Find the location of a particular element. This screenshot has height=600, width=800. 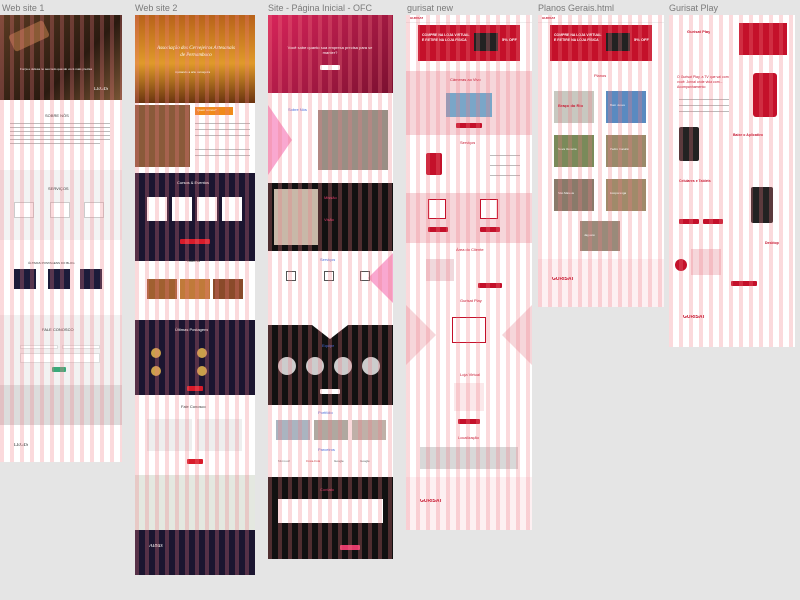

mission-section: Missão Visão is located at coordinates (330, 217).